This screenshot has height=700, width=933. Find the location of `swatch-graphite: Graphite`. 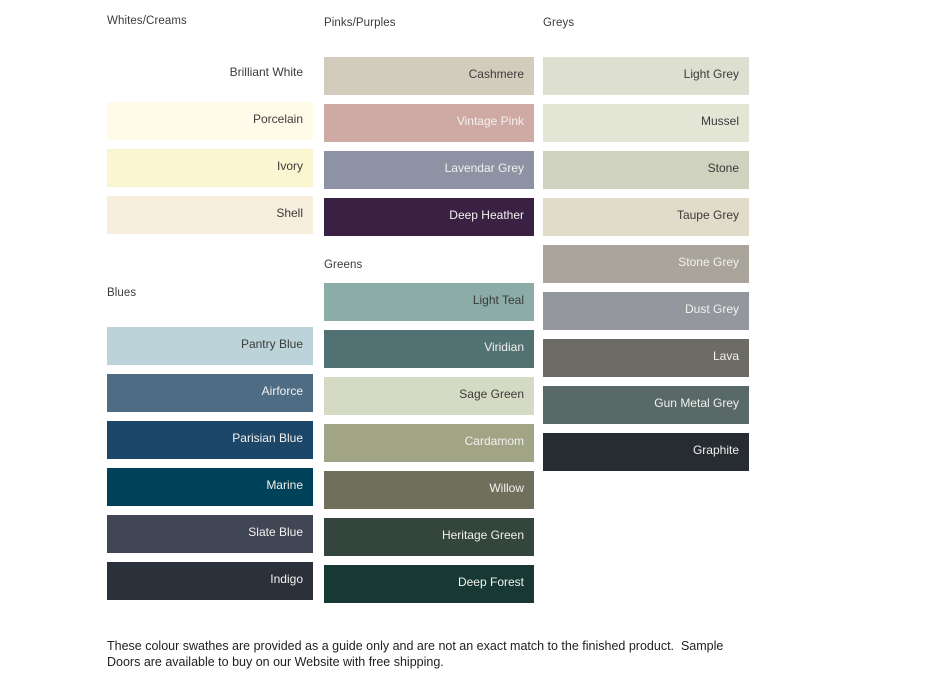

swatch-graphite: Graphite is located at coordinates (646, 452).